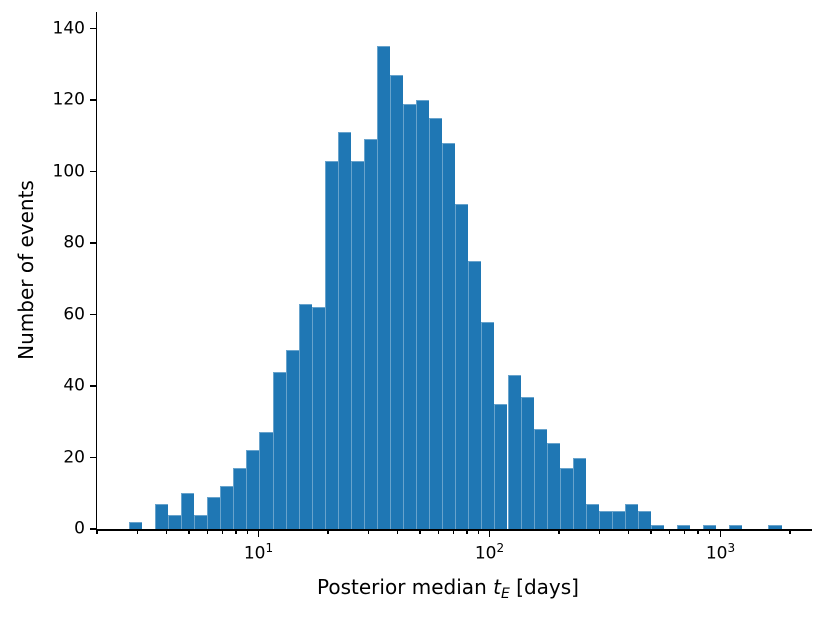  I want to click on x-axis-spine, so click(453, 530).